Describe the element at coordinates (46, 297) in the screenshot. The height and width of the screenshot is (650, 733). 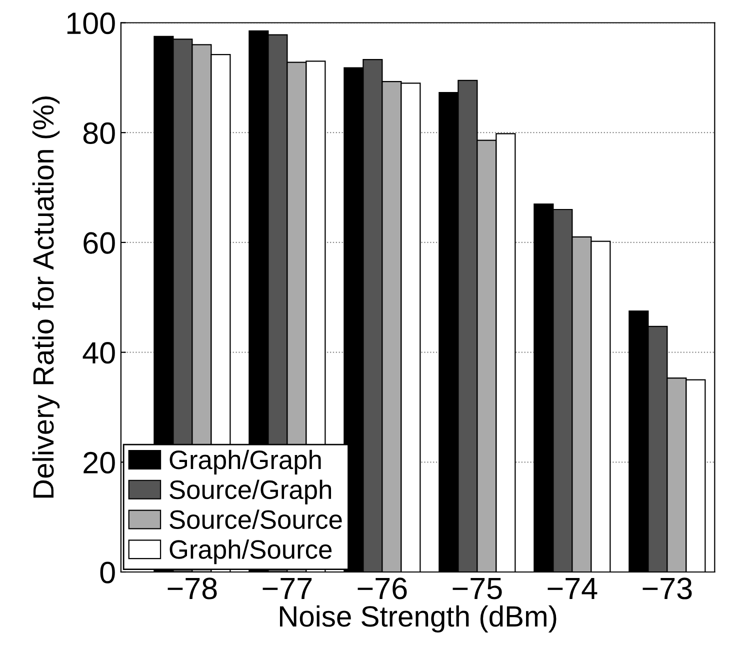
I see `y-axis-title: Delivery Ratio for Actuation (%)` at that location.